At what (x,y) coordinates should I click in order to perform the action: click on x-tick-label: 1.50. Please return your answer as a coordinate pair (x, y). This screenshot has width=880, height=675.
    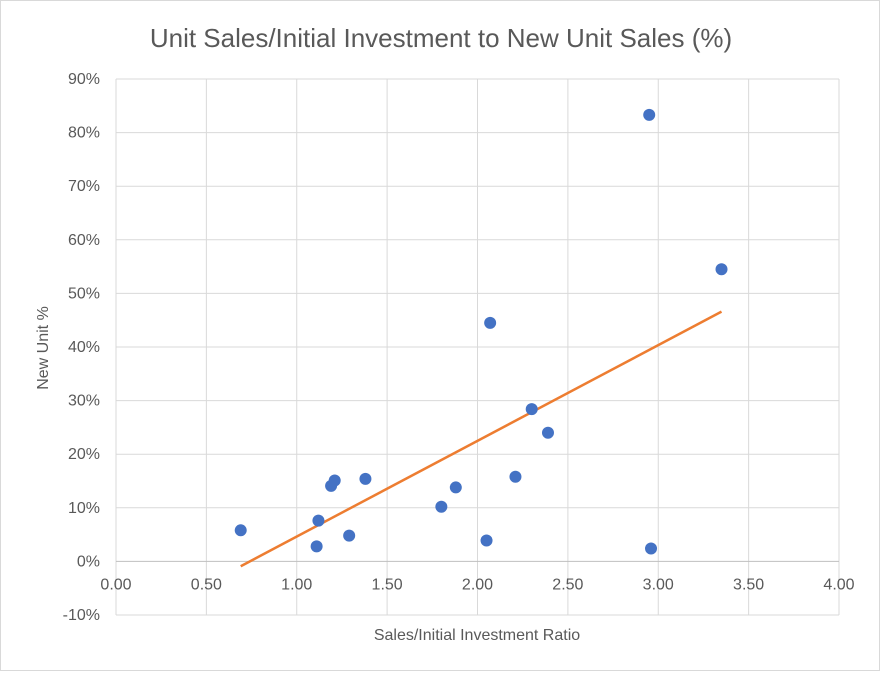
    Looking at the image, I should click on (387, 584).